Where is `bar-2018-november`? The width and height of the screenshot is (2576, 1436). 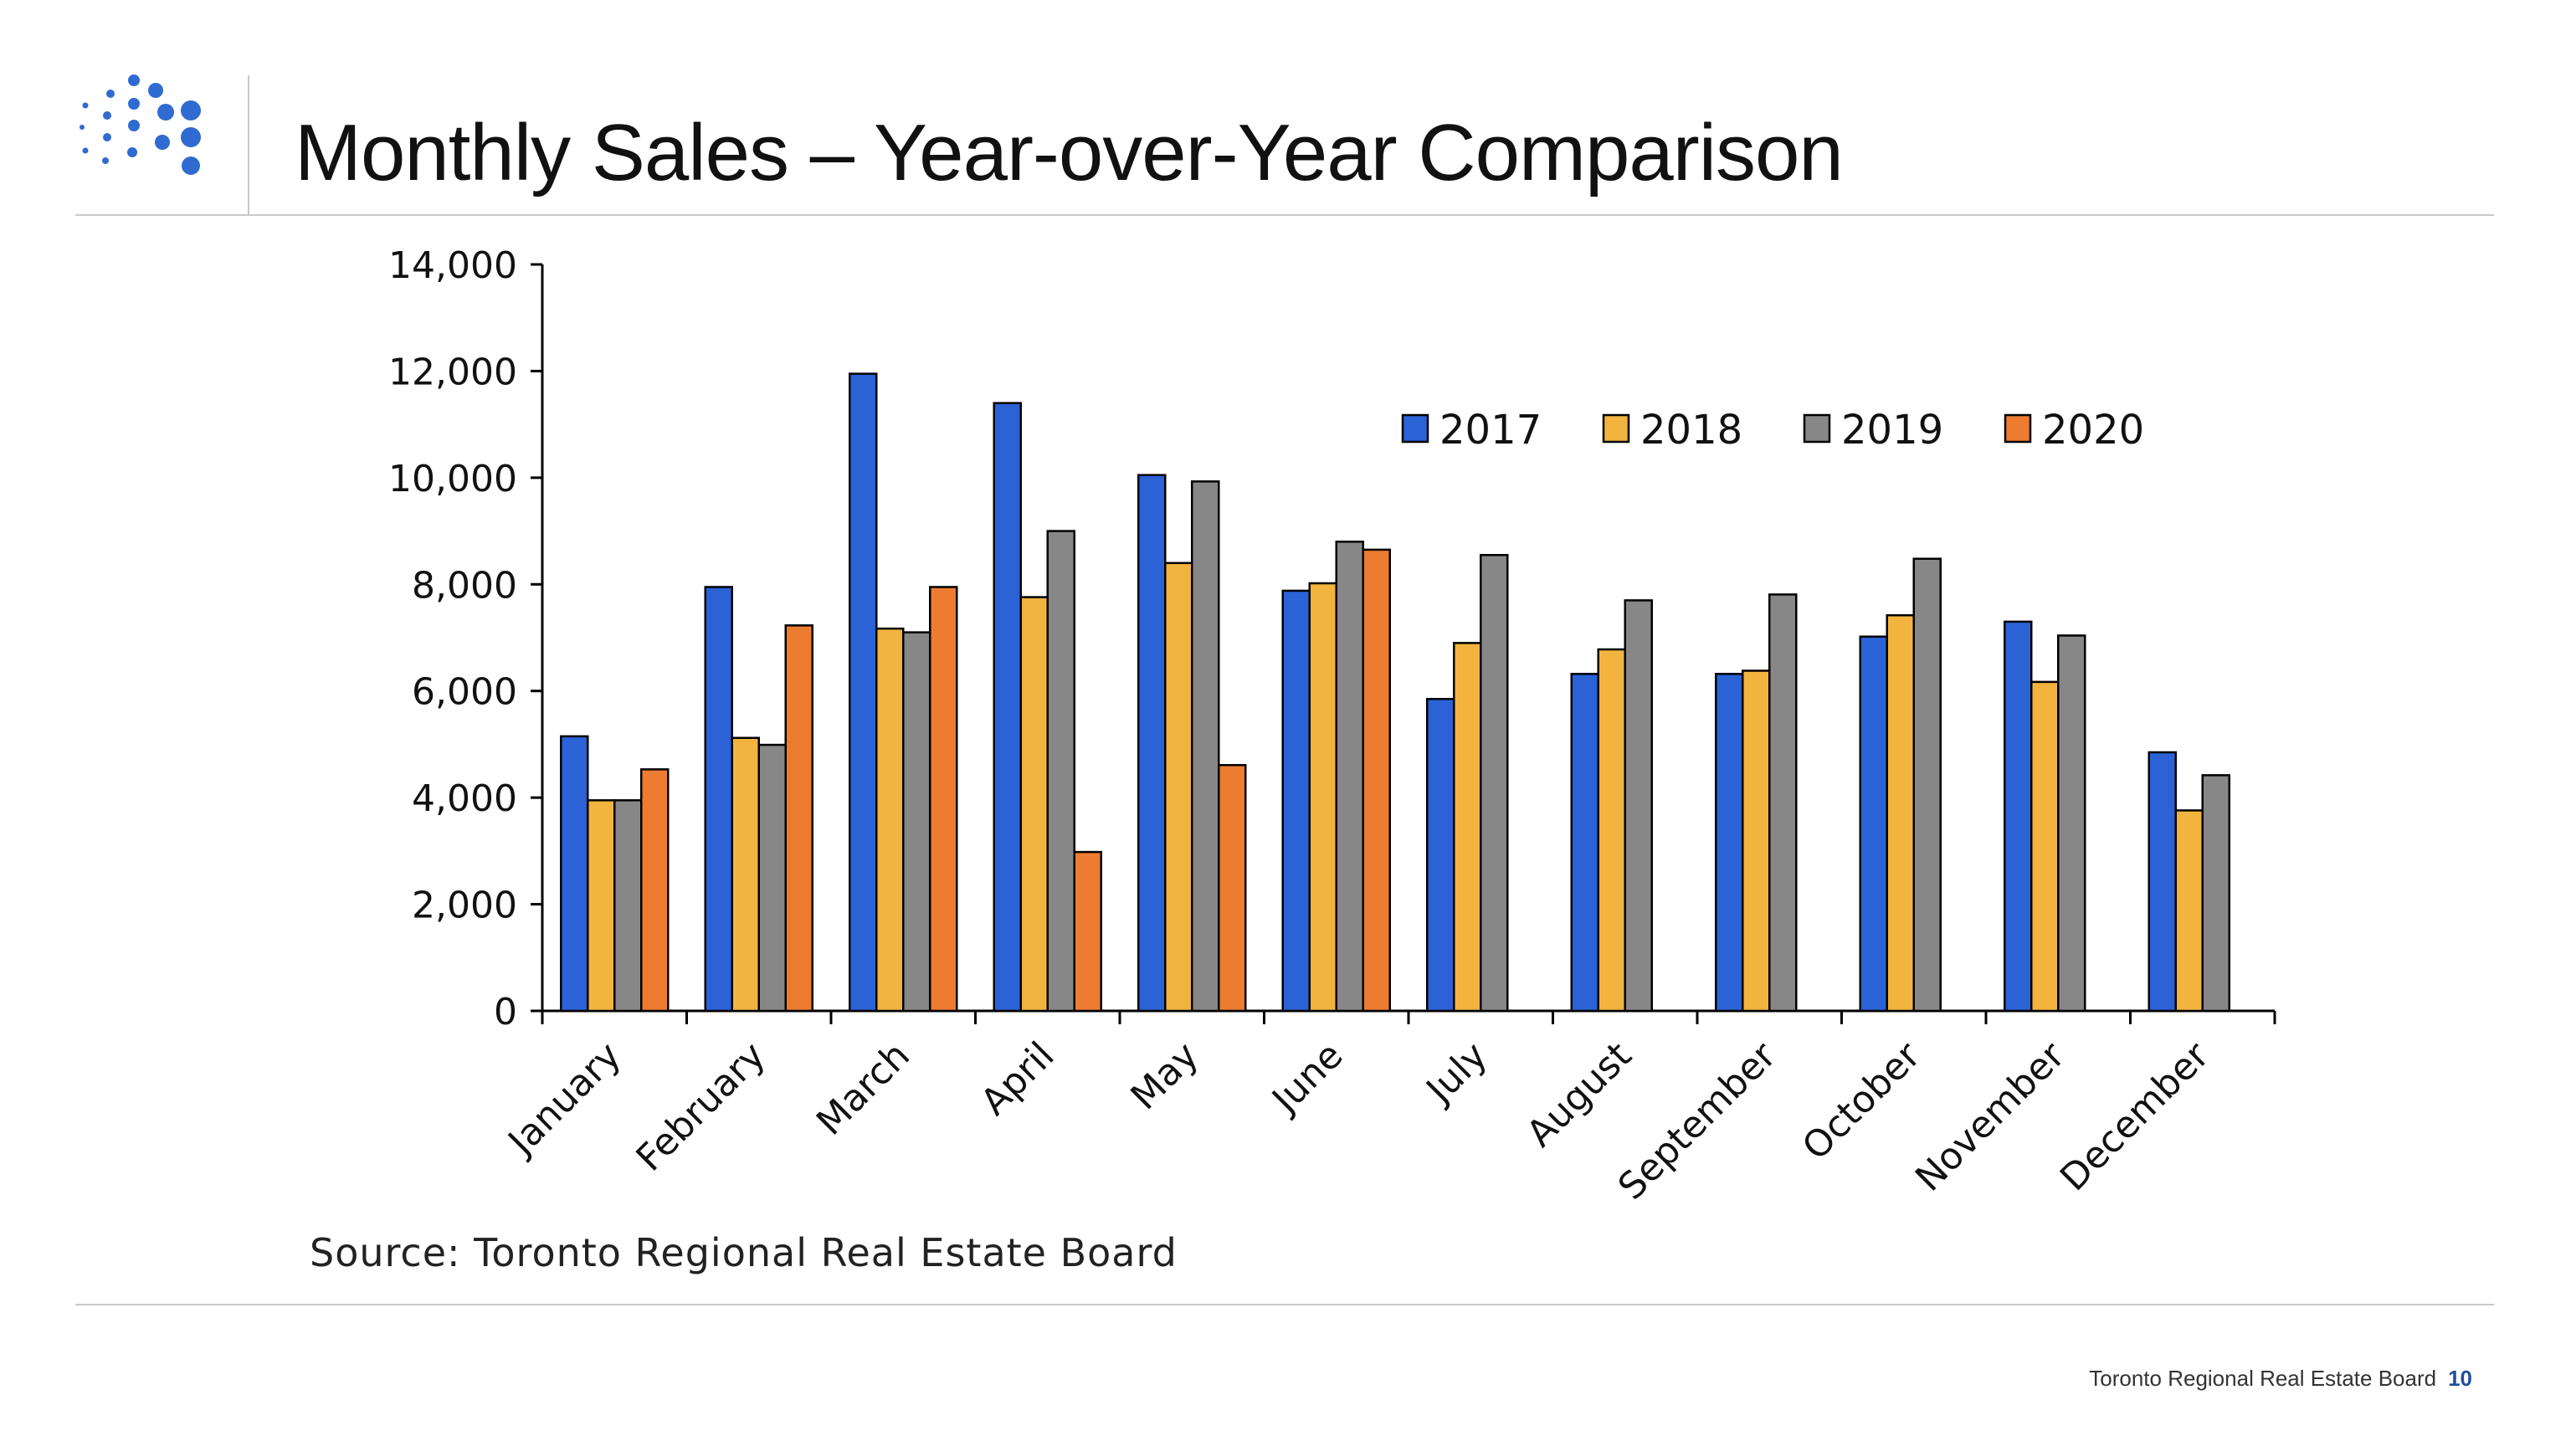
bar-2018-november is located at coordinates (2045, 846).